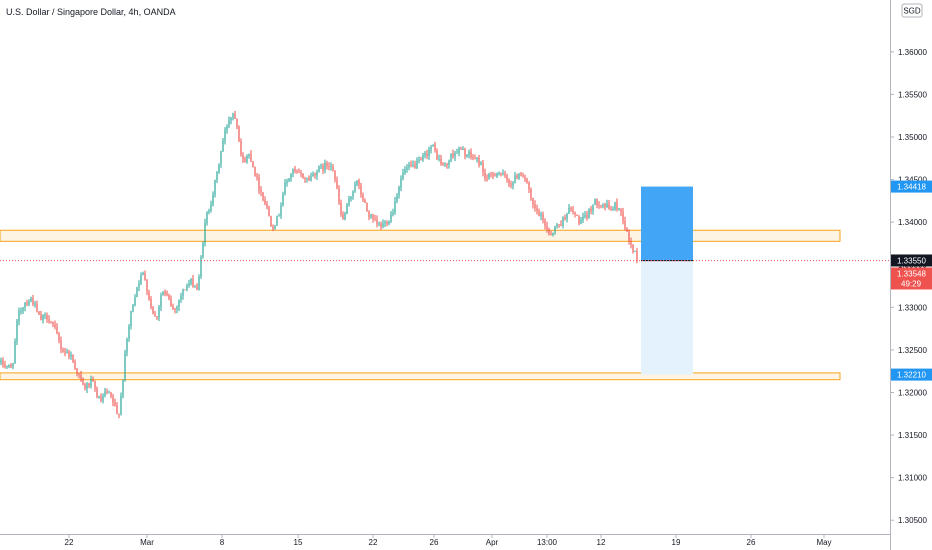 This screenshot has width=932, height=550. I want to click on position-tool, so click(667, 280).